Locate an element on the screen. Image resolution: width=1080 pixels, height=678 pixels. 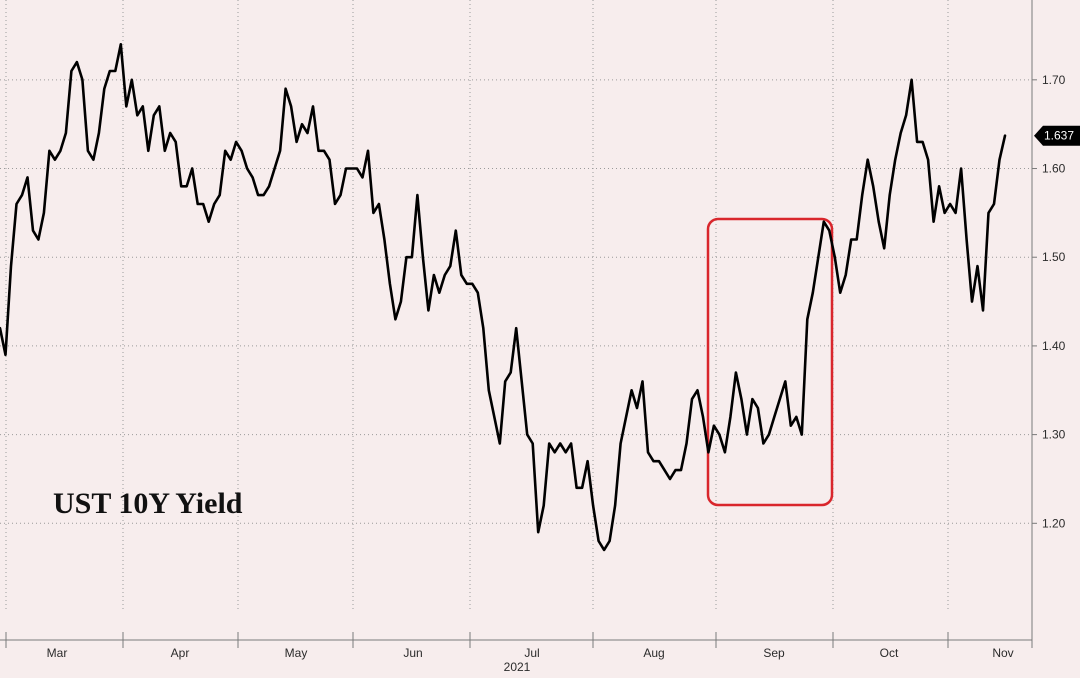
x-tick-label: Aug is located at coordinates (653, 653).